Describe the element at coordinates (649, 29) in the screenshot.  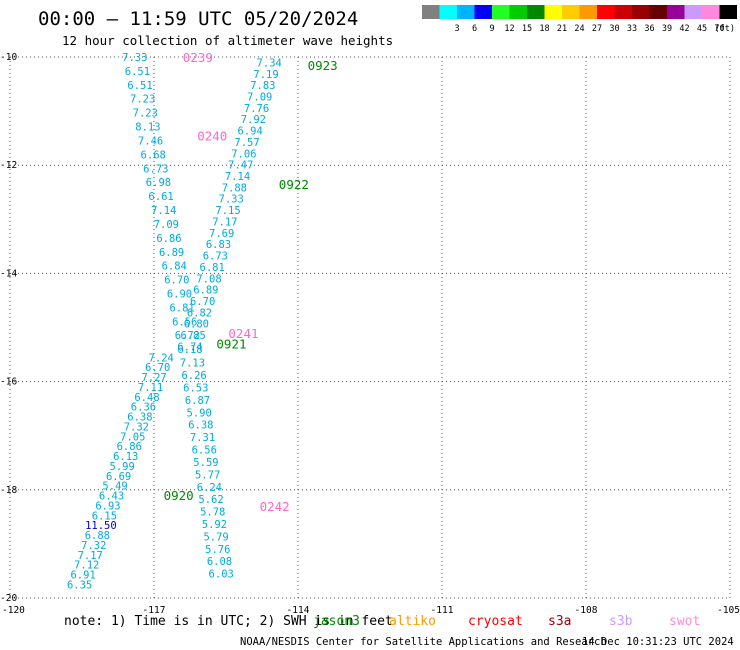
I see `color-scale-label: 36` at that location.